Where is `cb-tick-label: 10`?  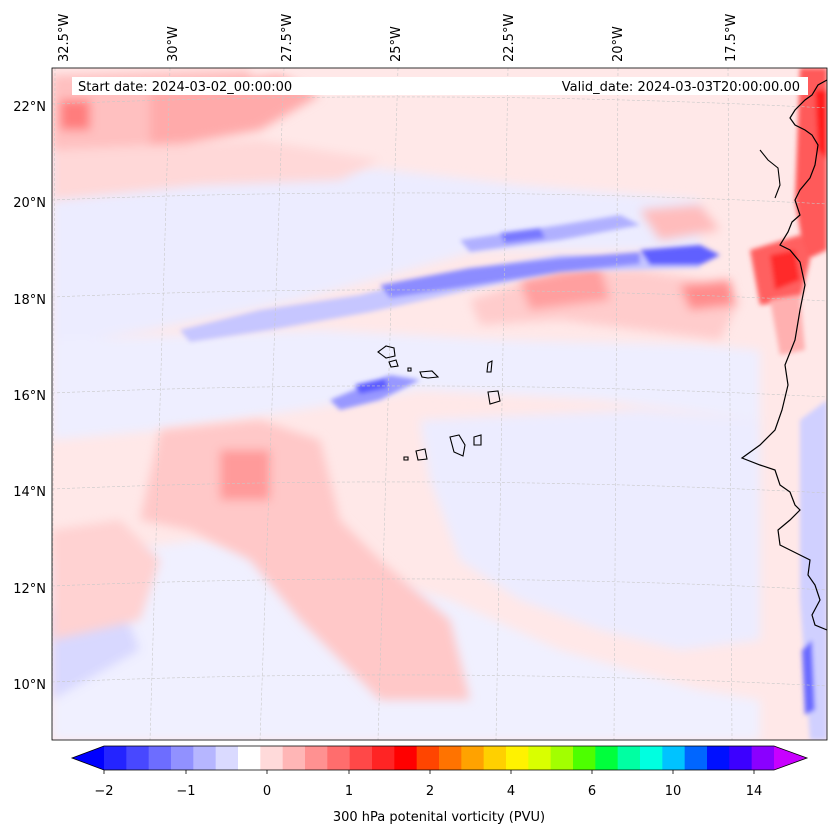 cb-tick-label: 10 is located at coordinates (673, 791).